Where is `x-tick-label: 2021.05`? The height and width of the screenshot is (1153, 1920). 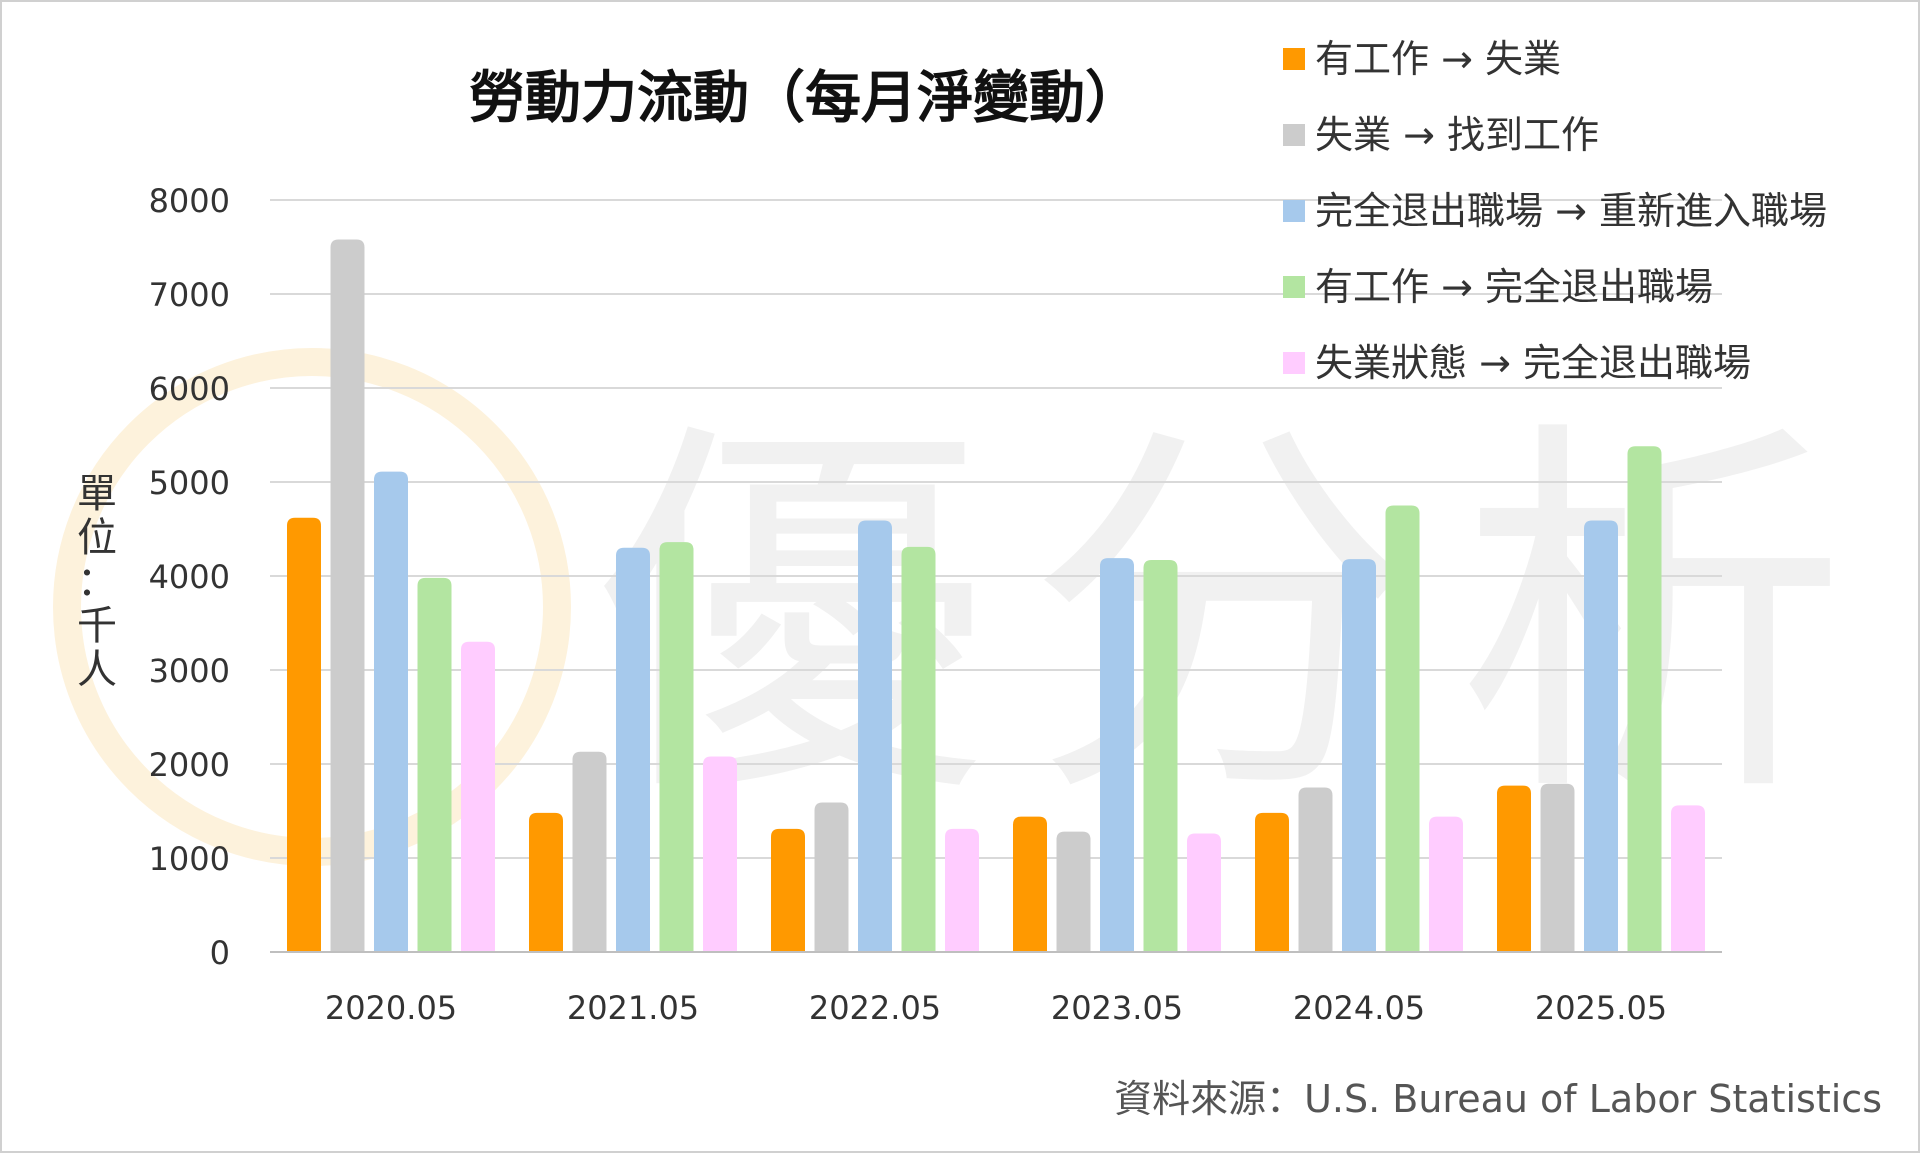 x-tick-label: 2021.05 is located at coordinates (633, 1008).